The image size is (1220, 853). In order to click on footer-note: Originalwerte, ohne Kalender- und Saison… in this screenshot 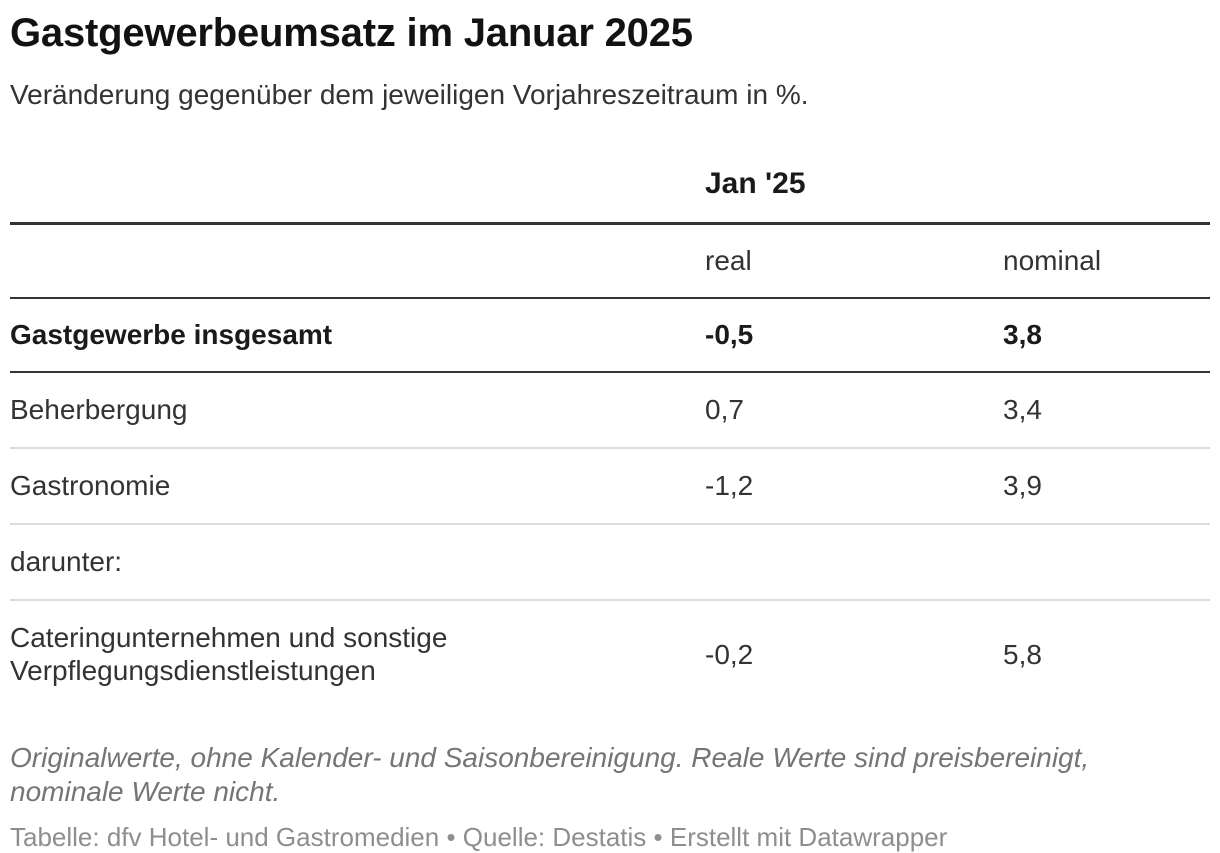, I will do `click(550, 774)`.